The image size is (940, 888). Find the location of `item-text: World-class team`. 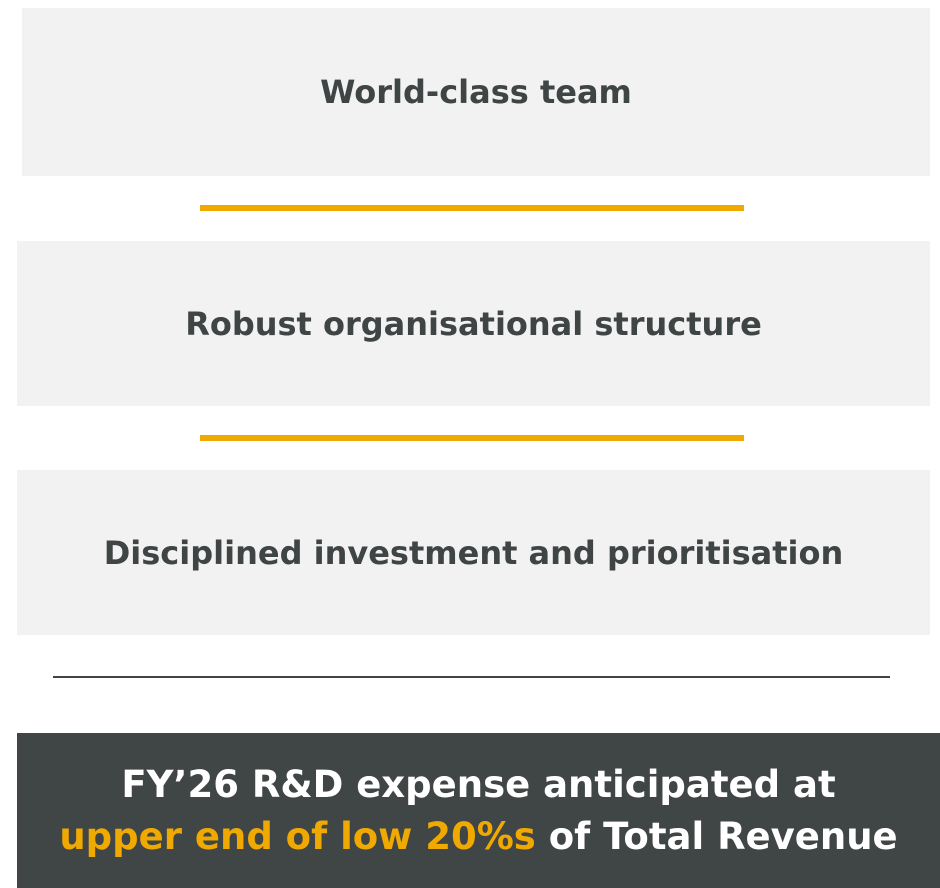

item-text: World-class team is located at coordinates (476, 92).